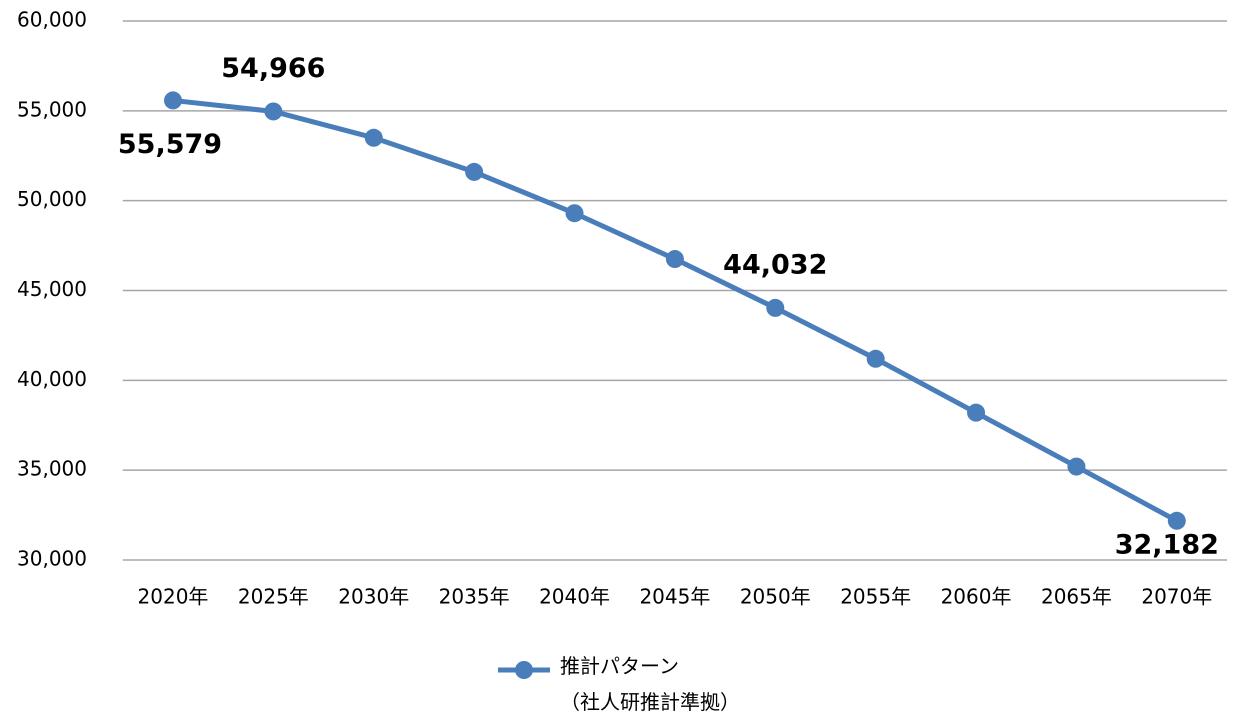 This screenshot has width=1234, height=720. Describe the element at coordinates (976, 597) in the screenshot. I see `x-tick-label: 2060年` at that location.